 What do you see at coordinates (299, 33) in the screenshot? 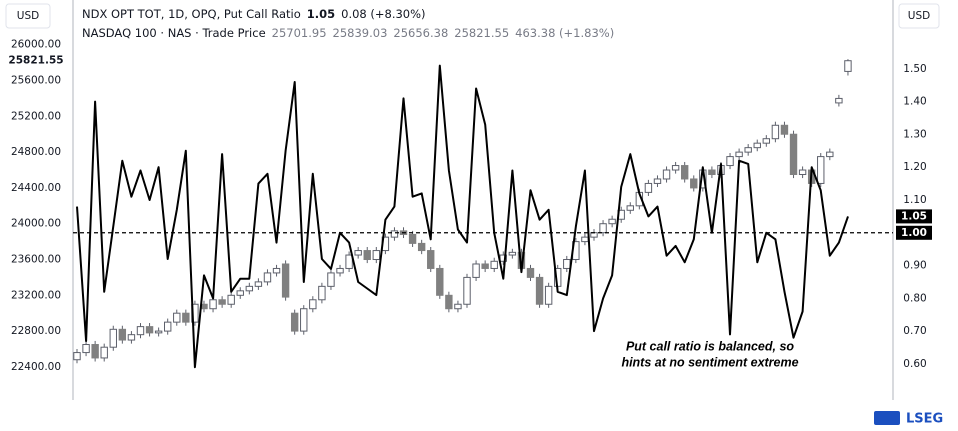
I see `header-value: 25701.95` at bounding box center [299, 33].